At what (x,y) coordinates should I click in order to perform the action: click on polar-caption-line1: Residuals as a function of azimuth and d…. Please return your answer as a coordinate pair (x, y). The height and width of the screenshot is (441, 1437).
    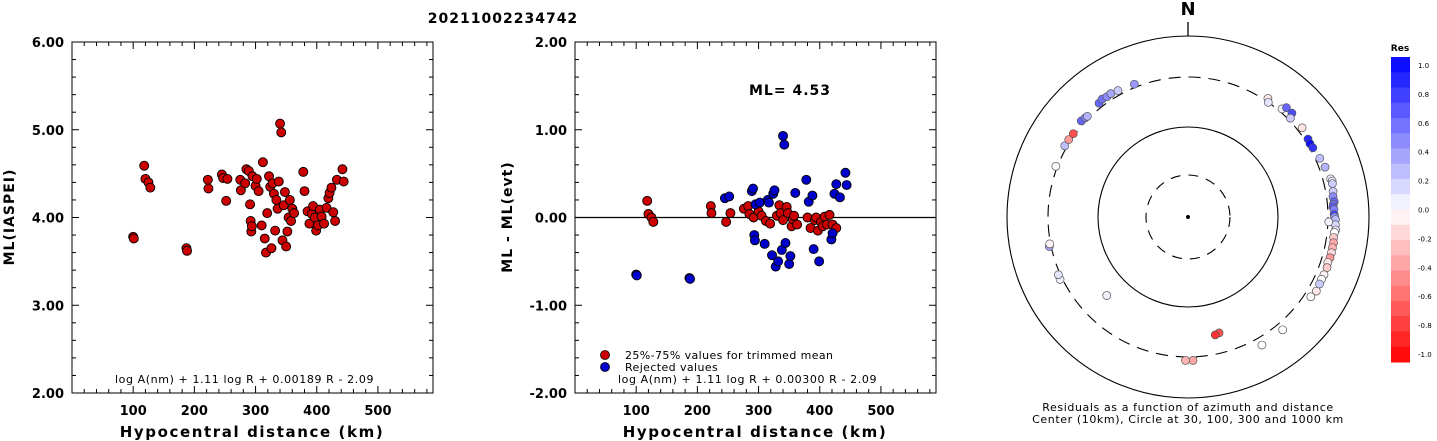
    Looking at the image, I should click on (1187, 407).